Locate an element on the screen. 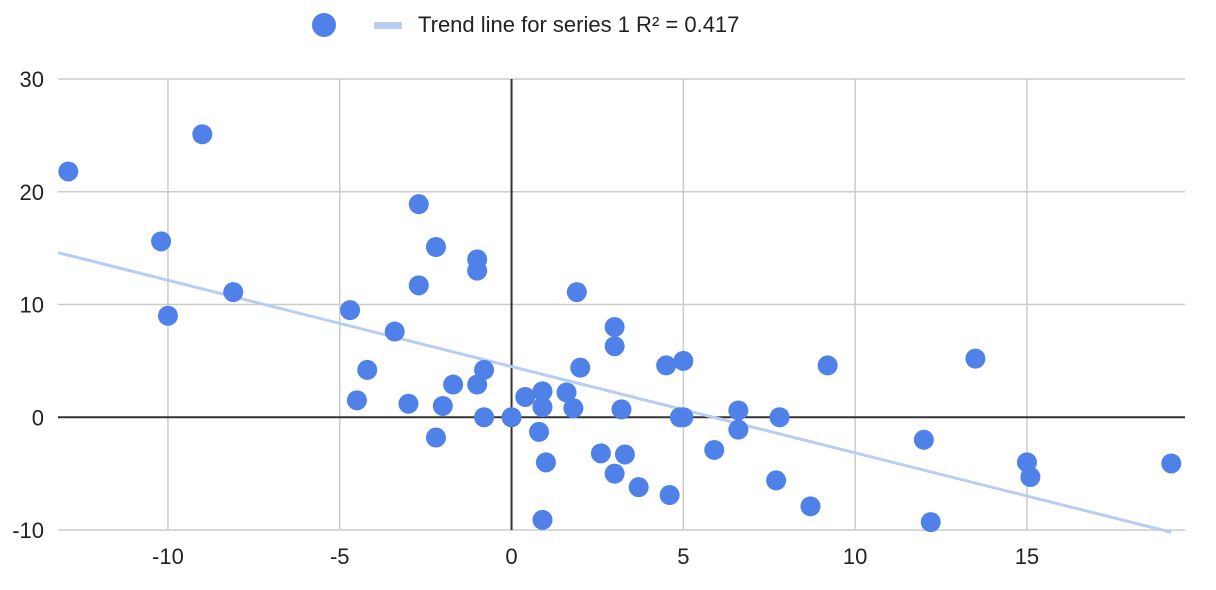  x-tick-label: 10 is located at coordinates (855, 556).